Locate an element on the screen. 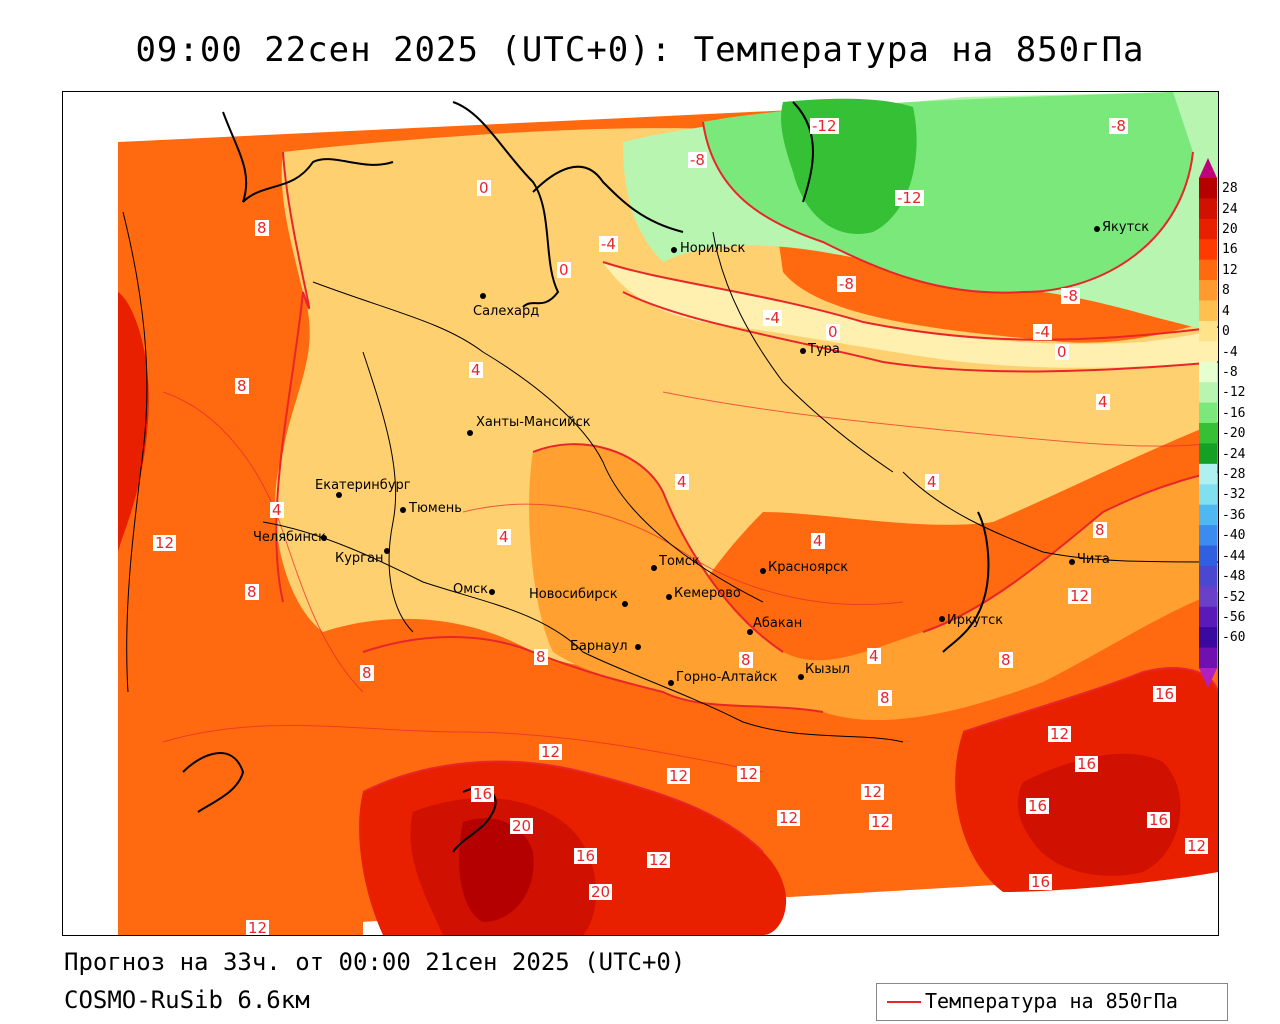 This screenshot has width=1280, height=1024. city-label-kurgan: Курган is located at coordinates (359, 558).